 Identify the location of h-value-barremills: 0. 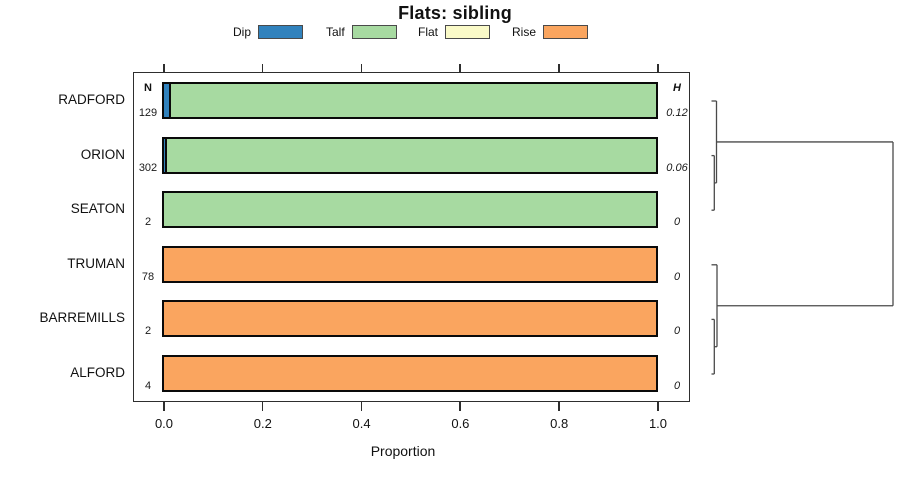
(677, 331).